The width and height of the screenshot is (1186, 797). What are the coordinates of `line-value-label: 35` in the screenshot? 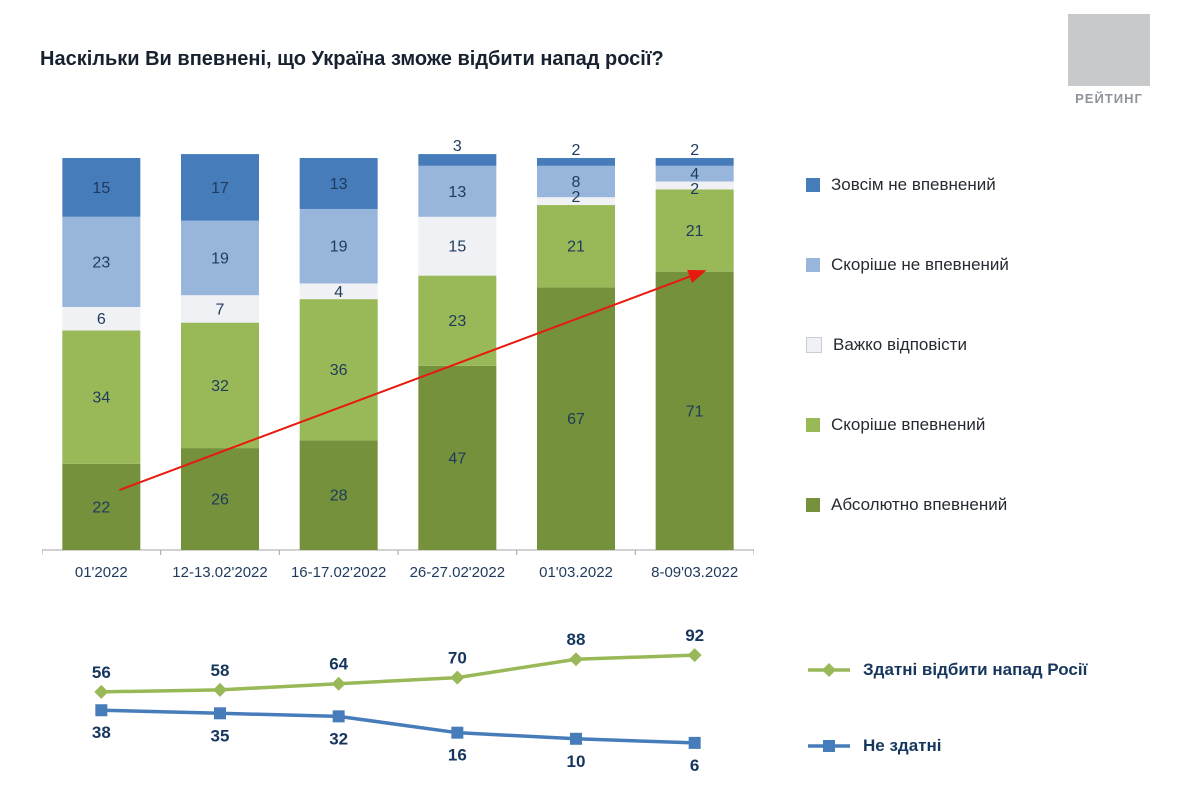 It's located at (220, 735).